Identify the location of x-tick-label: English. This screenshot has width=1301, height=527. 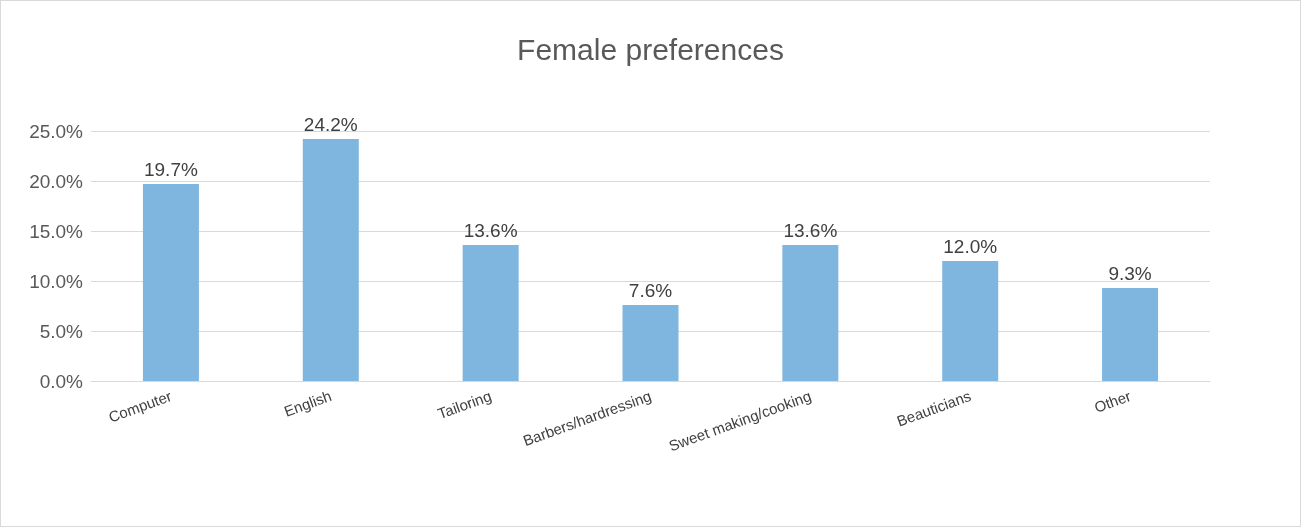
(307, 403).